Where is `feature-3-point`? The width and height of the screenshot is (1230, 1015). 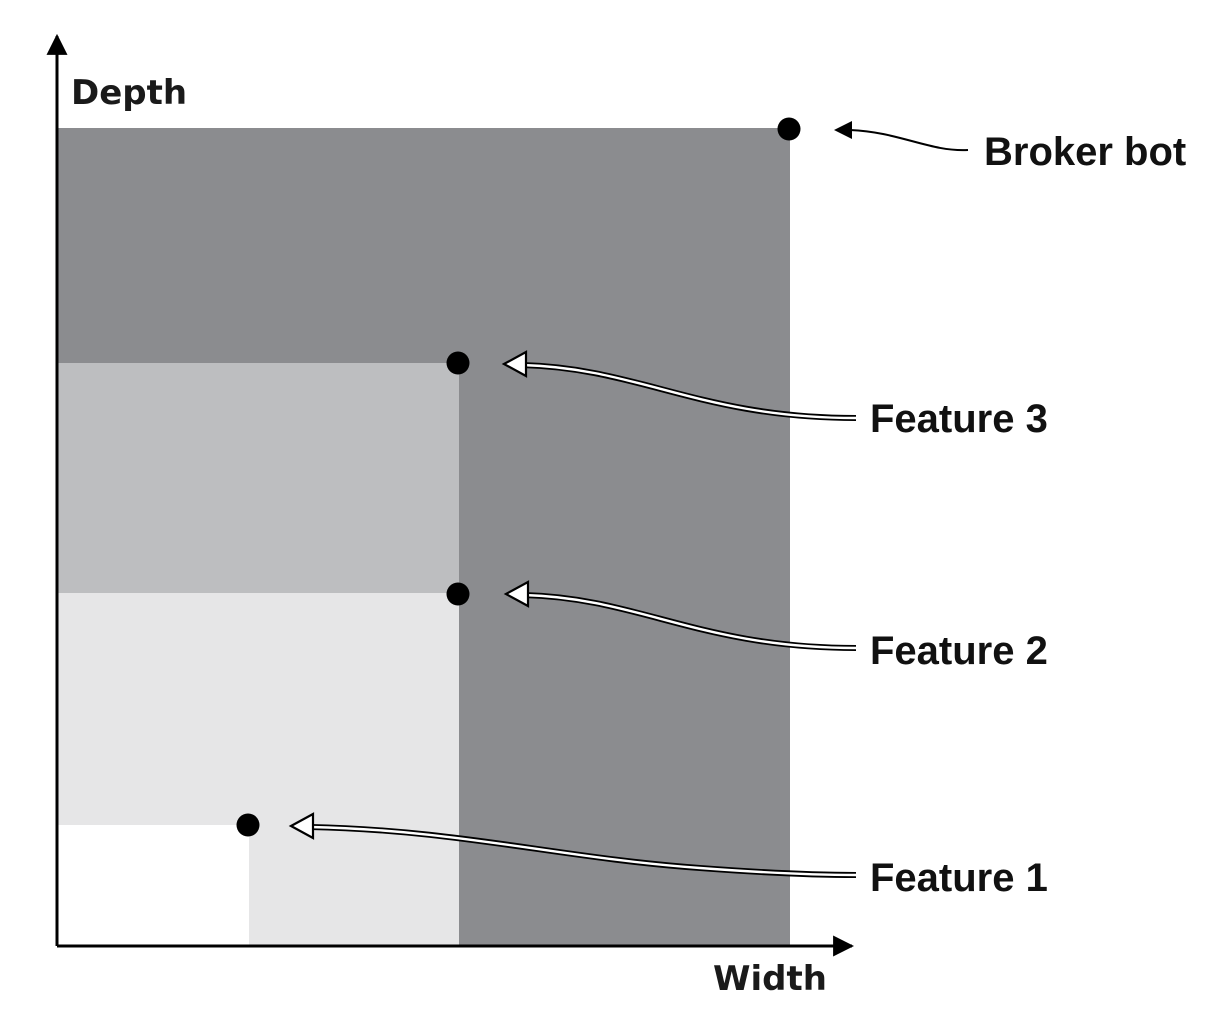 feature-3-point is located at coordinates (458, 363).